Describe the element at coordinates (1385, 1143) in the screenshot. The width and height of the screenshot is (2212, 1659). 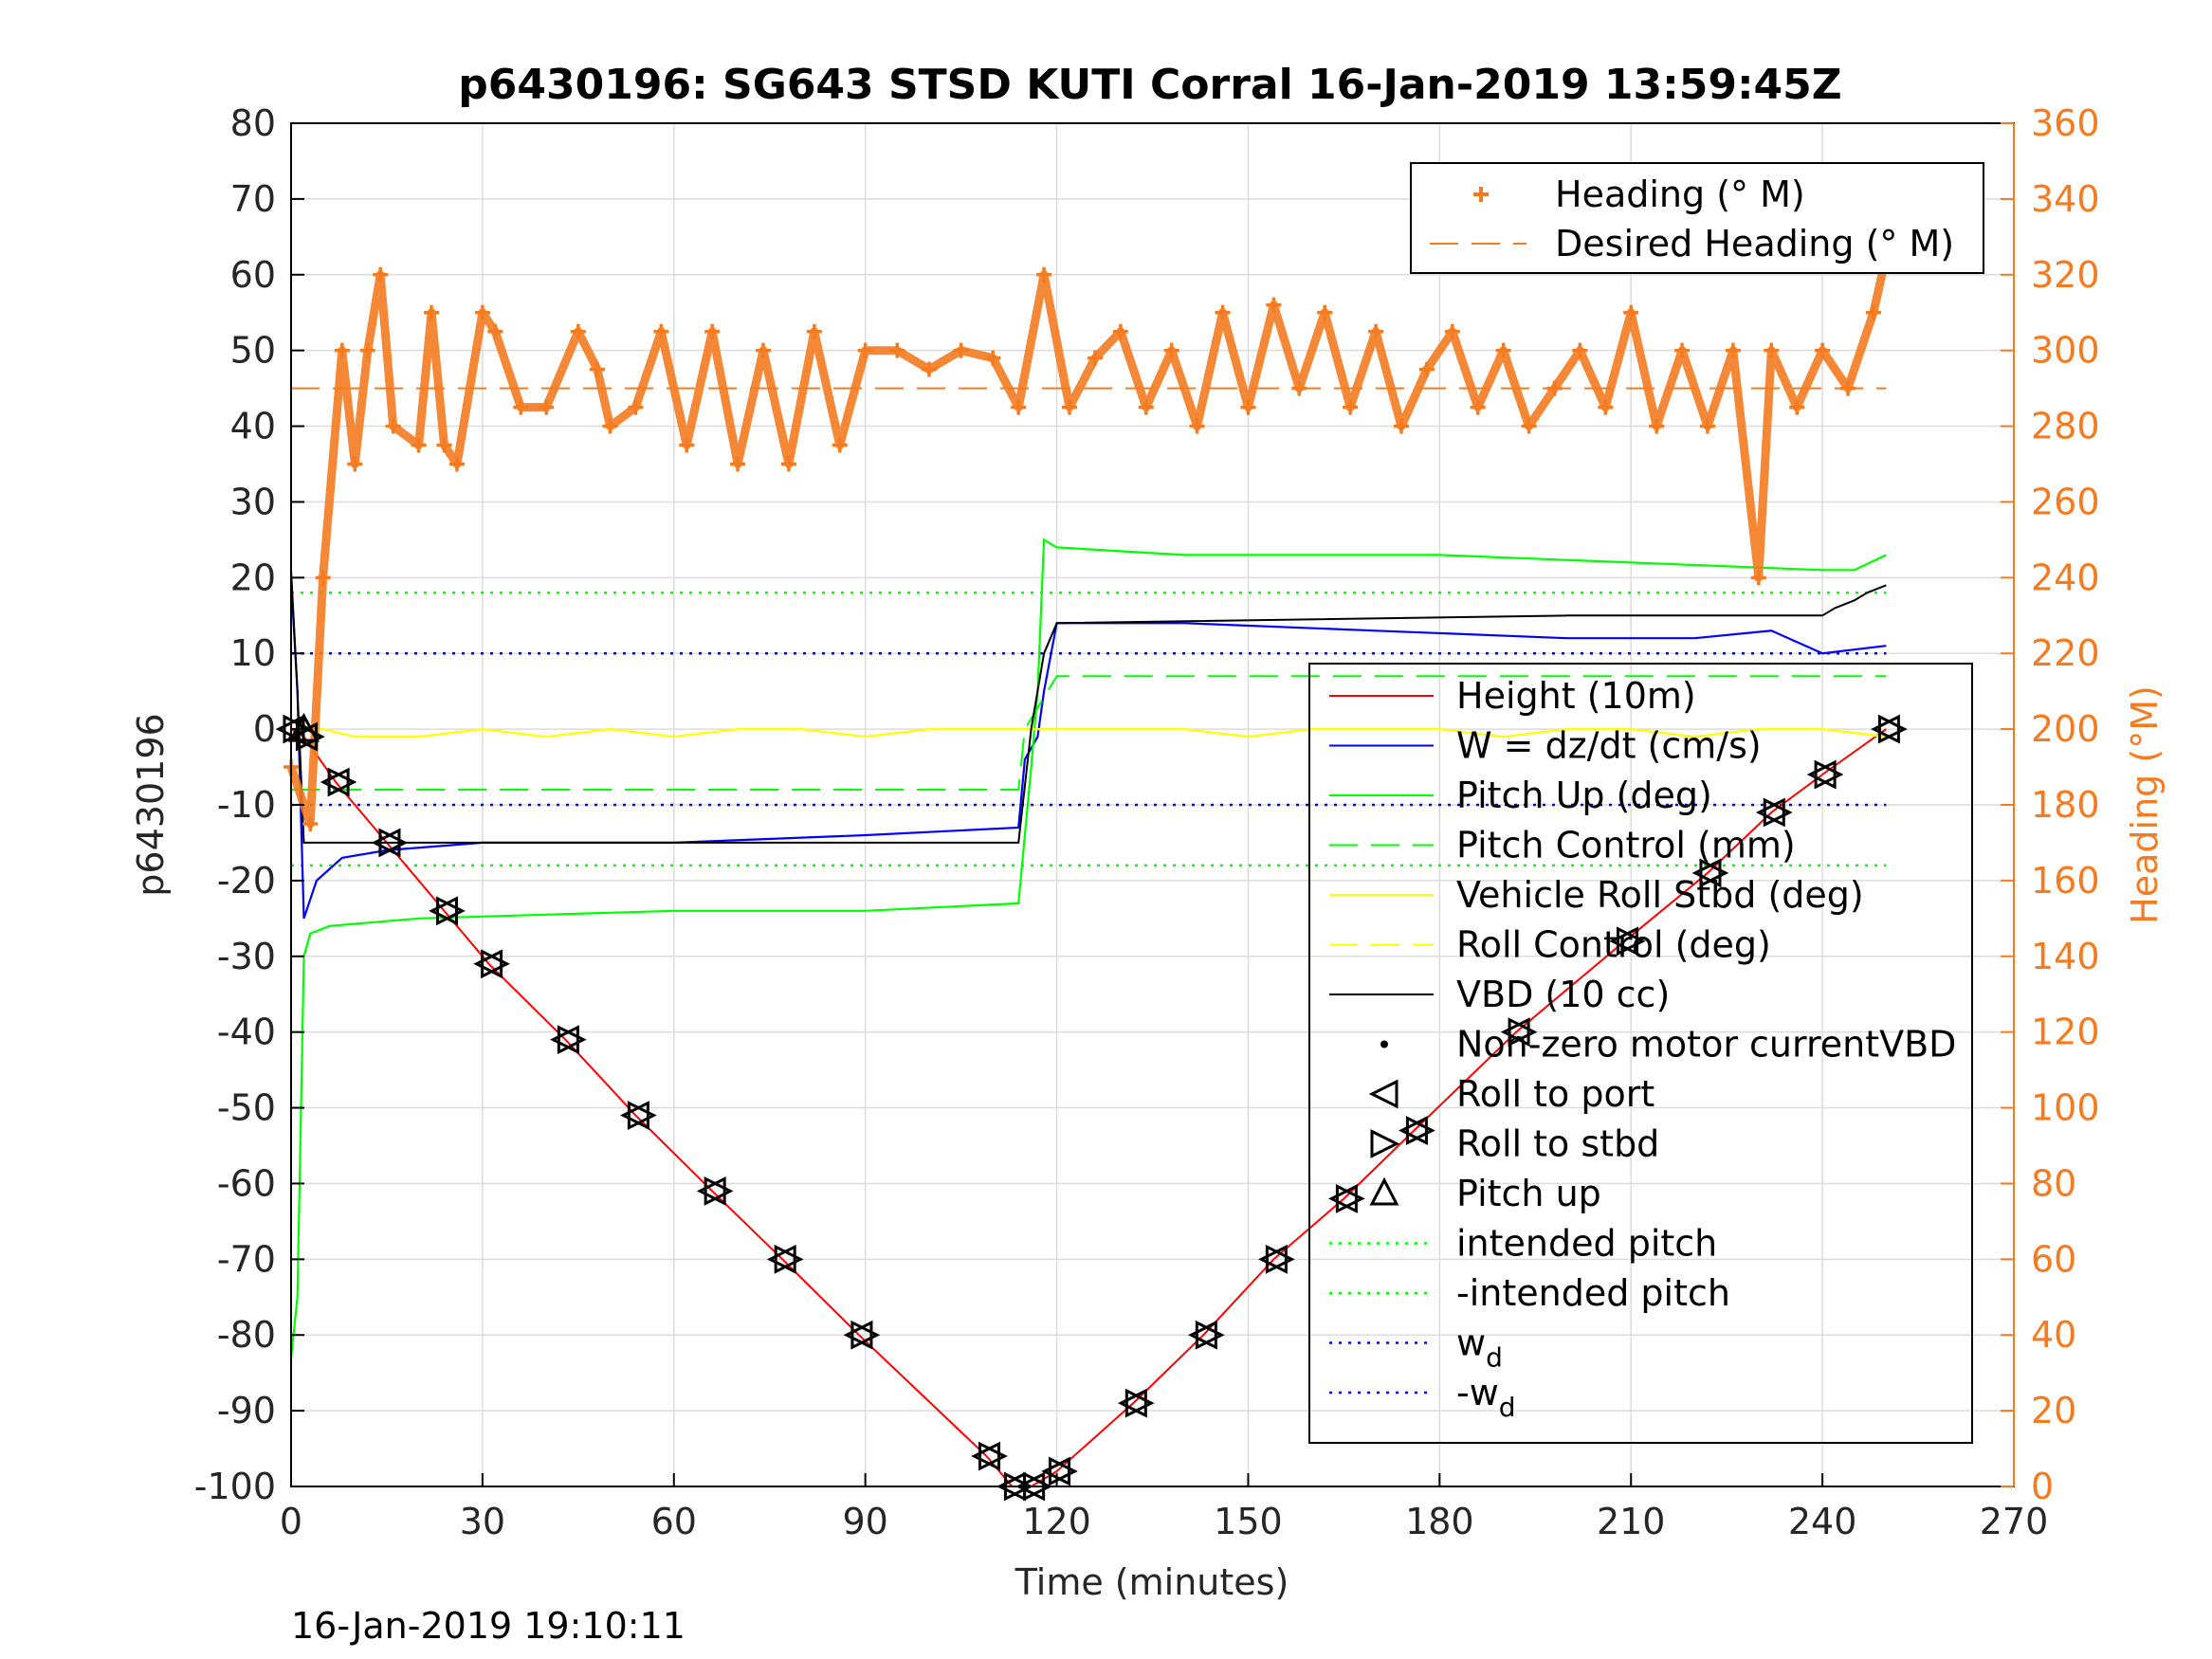
I see `legend-roll-stbd-symbol` at that location.